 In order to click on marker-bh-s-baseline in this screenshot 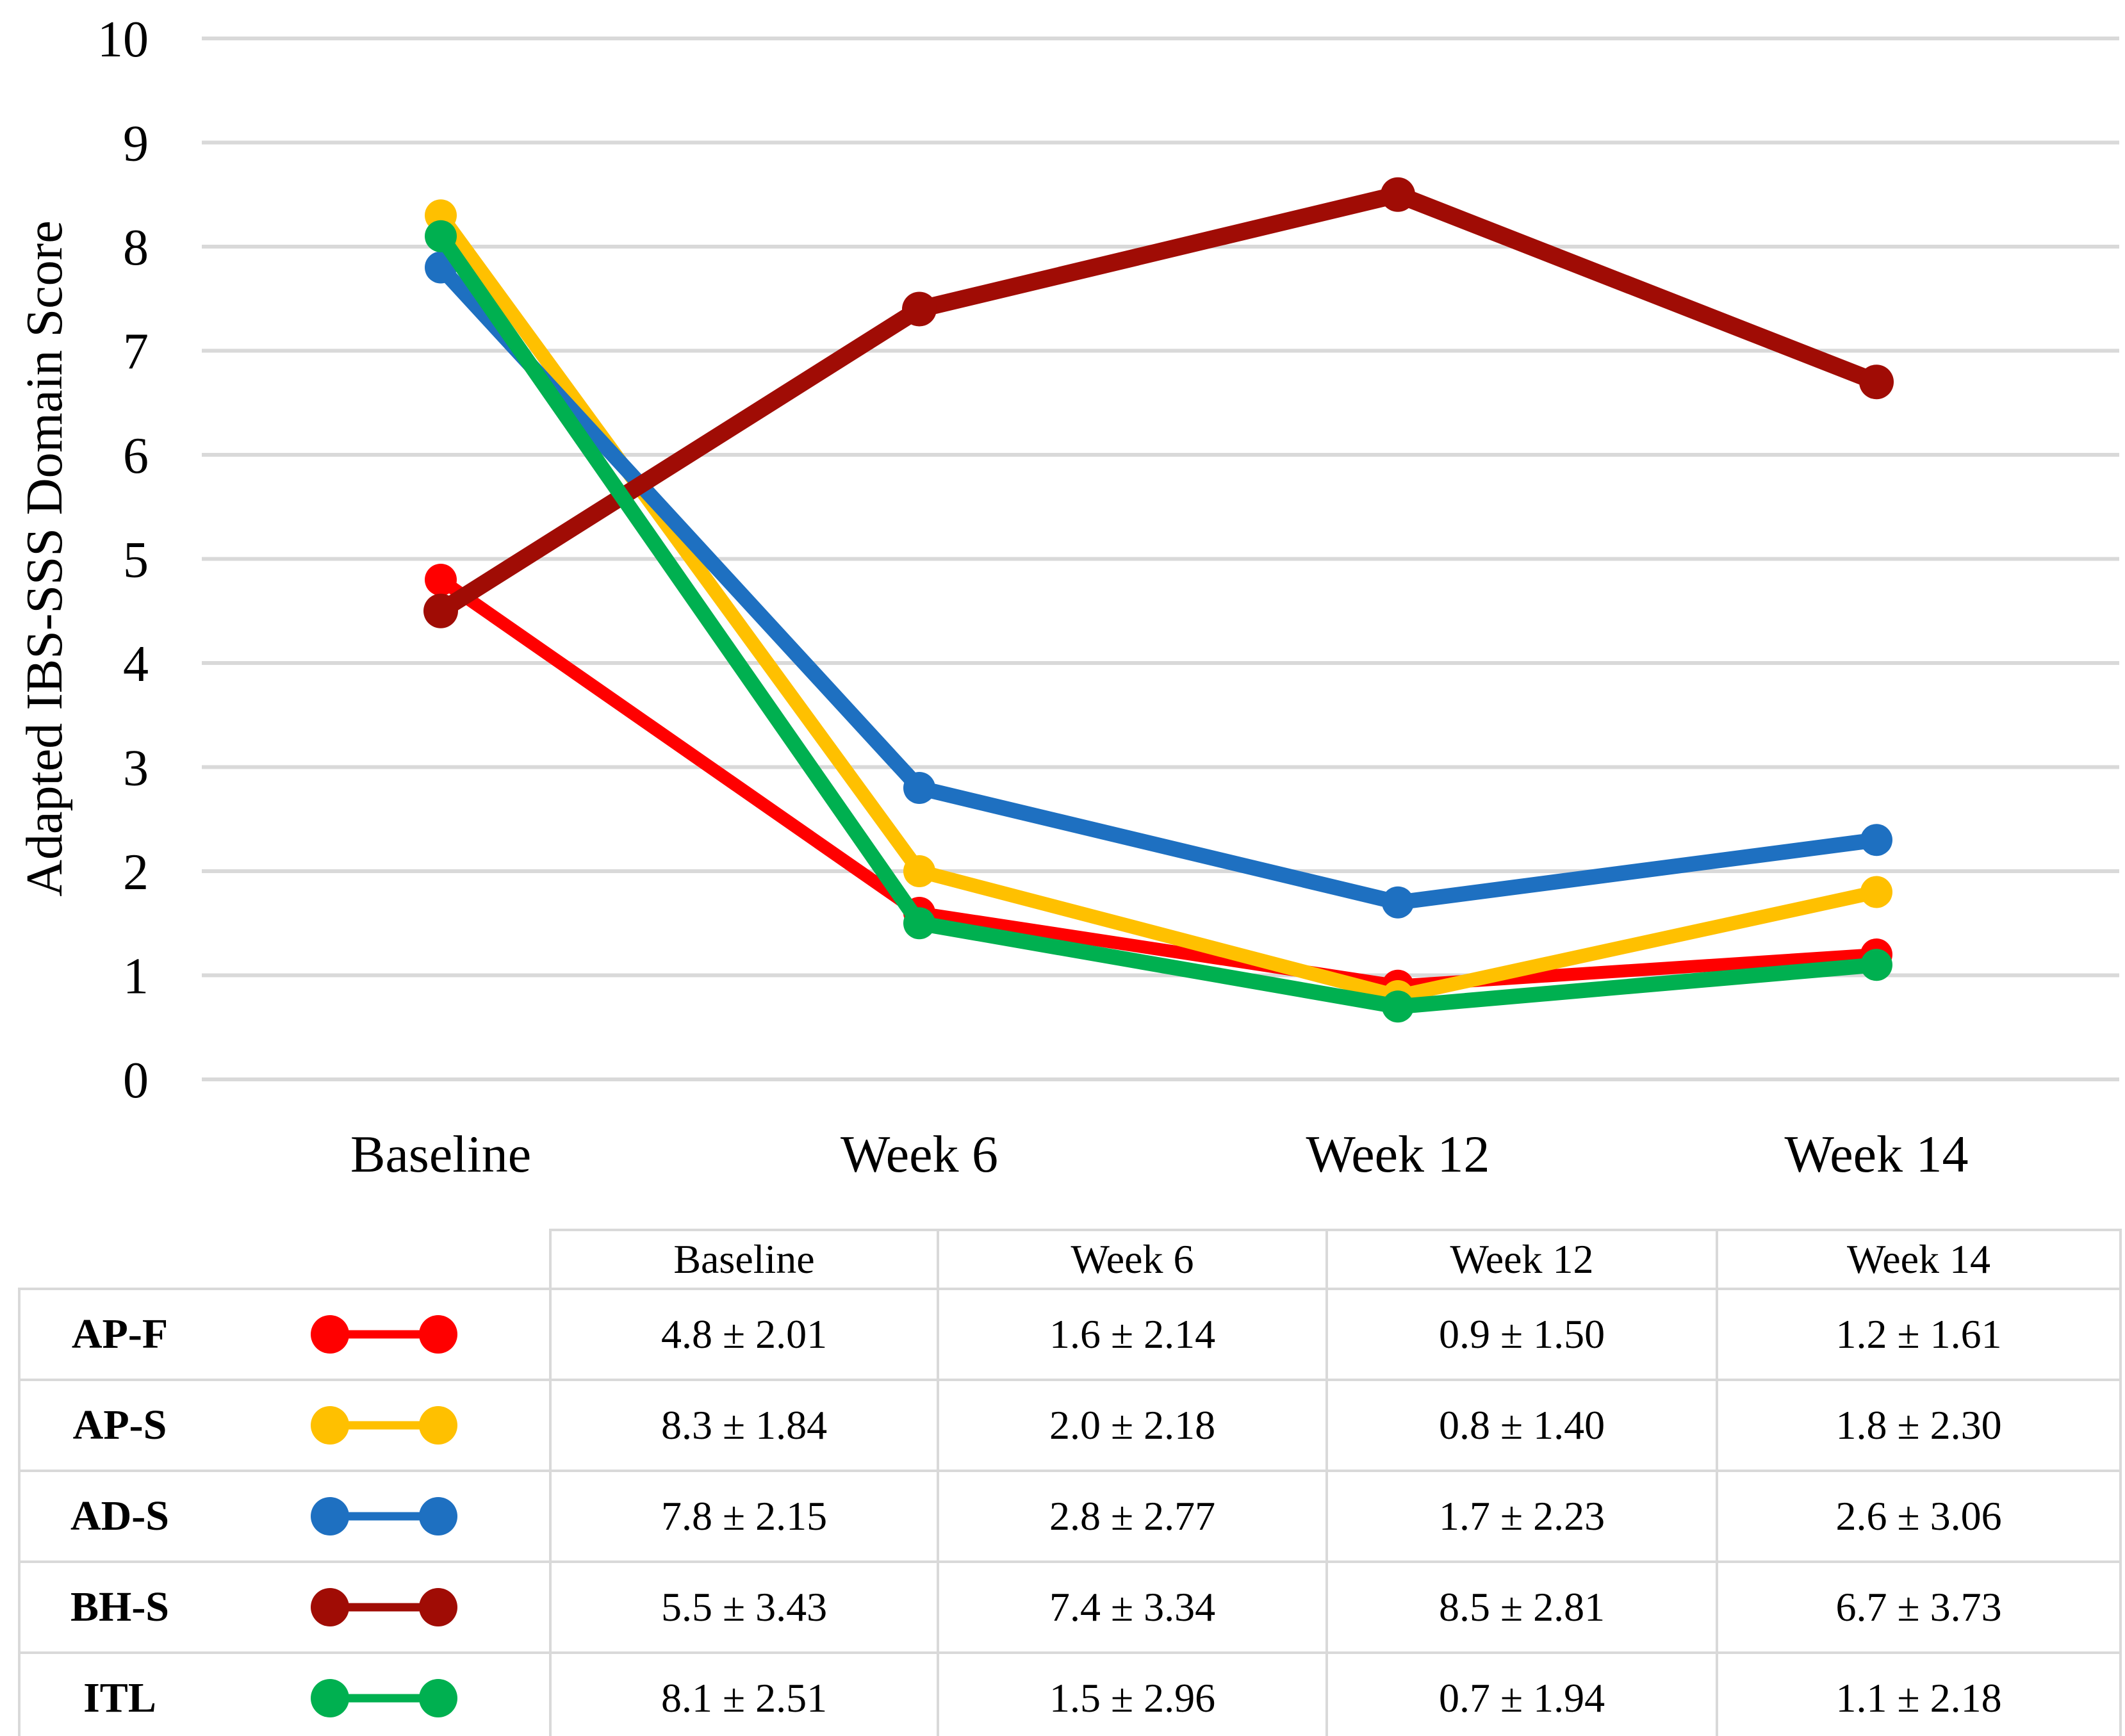, I will do `click(440, 610)`.